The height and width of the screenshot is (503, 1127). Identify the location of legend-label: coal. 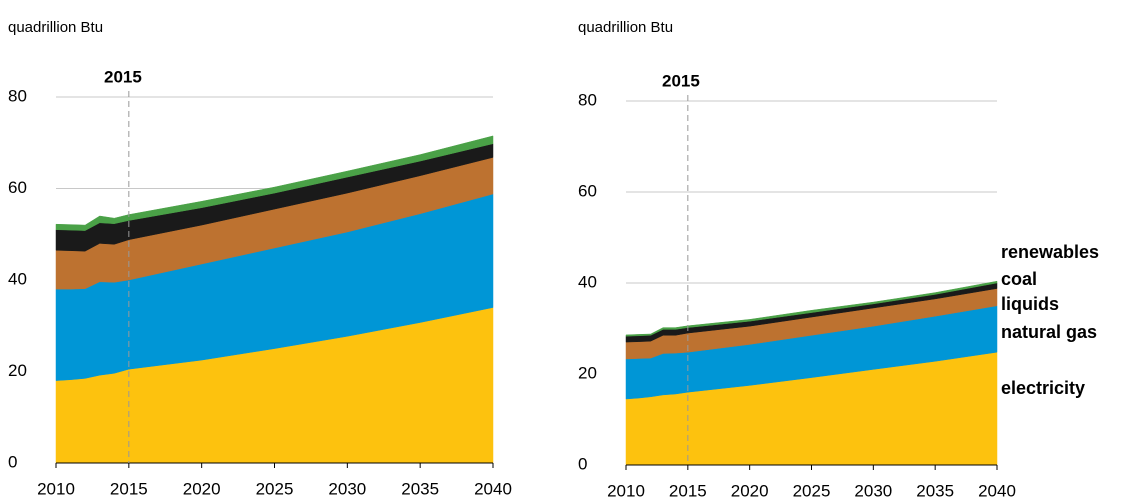
(1019, 279).